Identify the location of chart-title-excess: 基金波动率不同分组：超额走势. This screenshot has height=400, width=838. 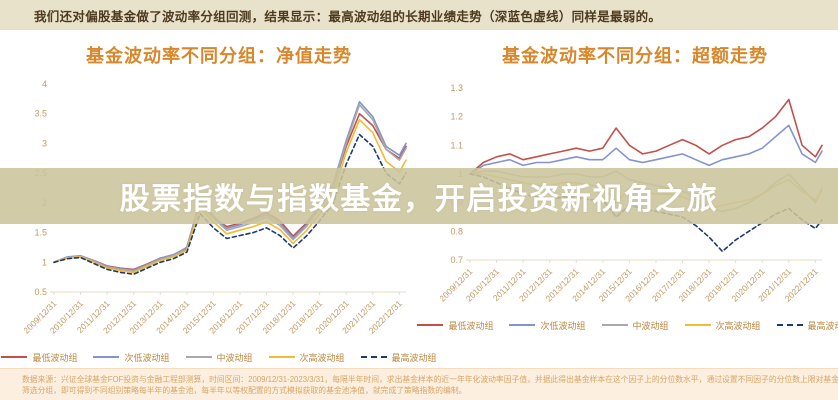
(635, 56).